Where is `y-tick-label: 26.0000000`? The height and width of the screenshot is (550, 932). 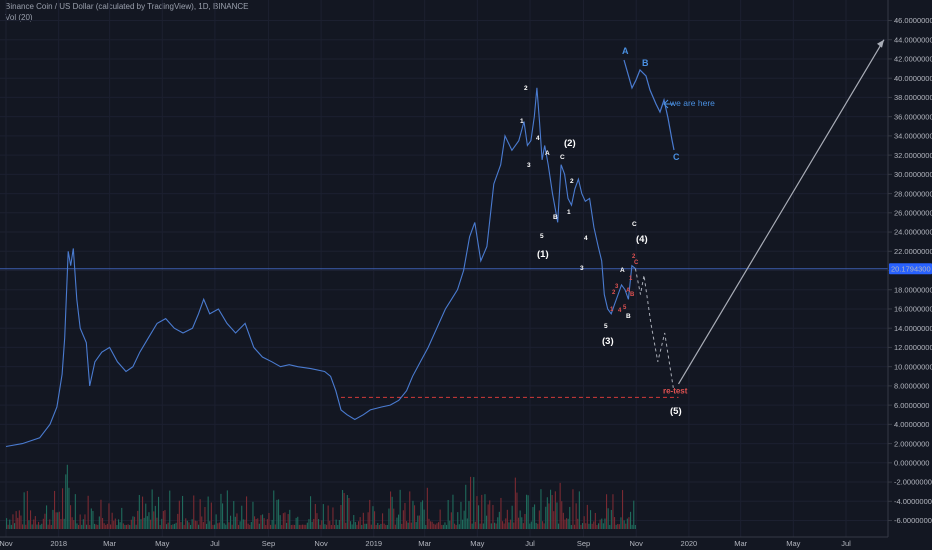 y-tick-label: 26.0000000 is located at coordinates (913, 213).